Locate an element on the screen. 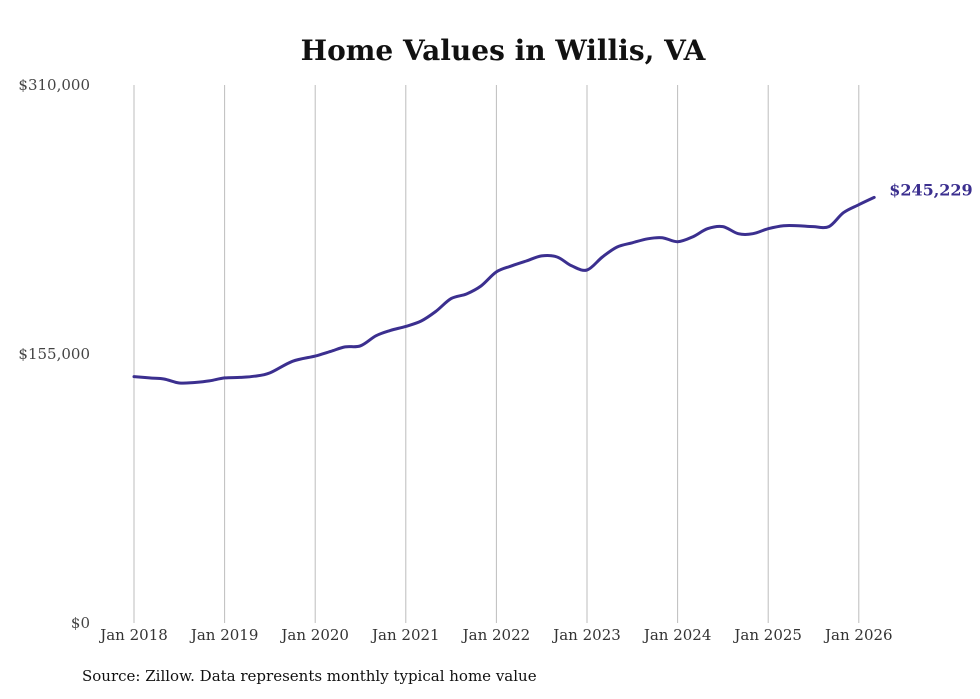 Image resolution: width=980 pixels, height=699 pixels. x-tick-label-2: Jan 2020 is located at coordinates (314, 635).